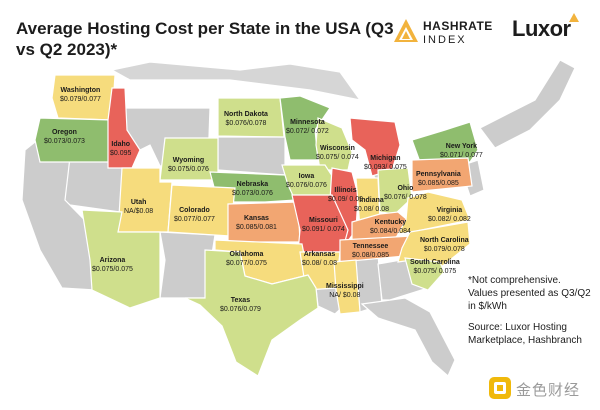  What do you see at coordinates (406, 30) in the screenshot?
I see `hashrate-index-logo-icon` at bounding box center [406, 30].